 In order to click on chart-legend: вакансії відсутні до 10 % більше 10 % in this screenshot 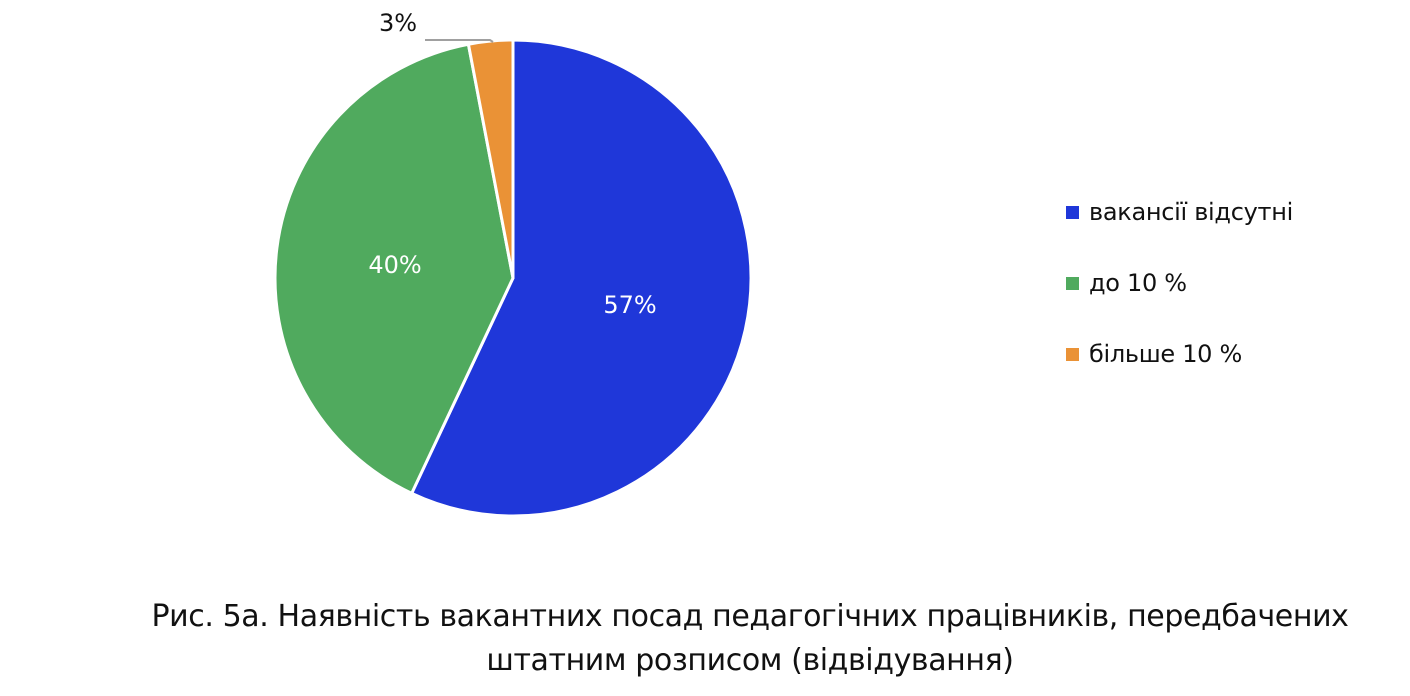, I will do `click(1179, 302)`.